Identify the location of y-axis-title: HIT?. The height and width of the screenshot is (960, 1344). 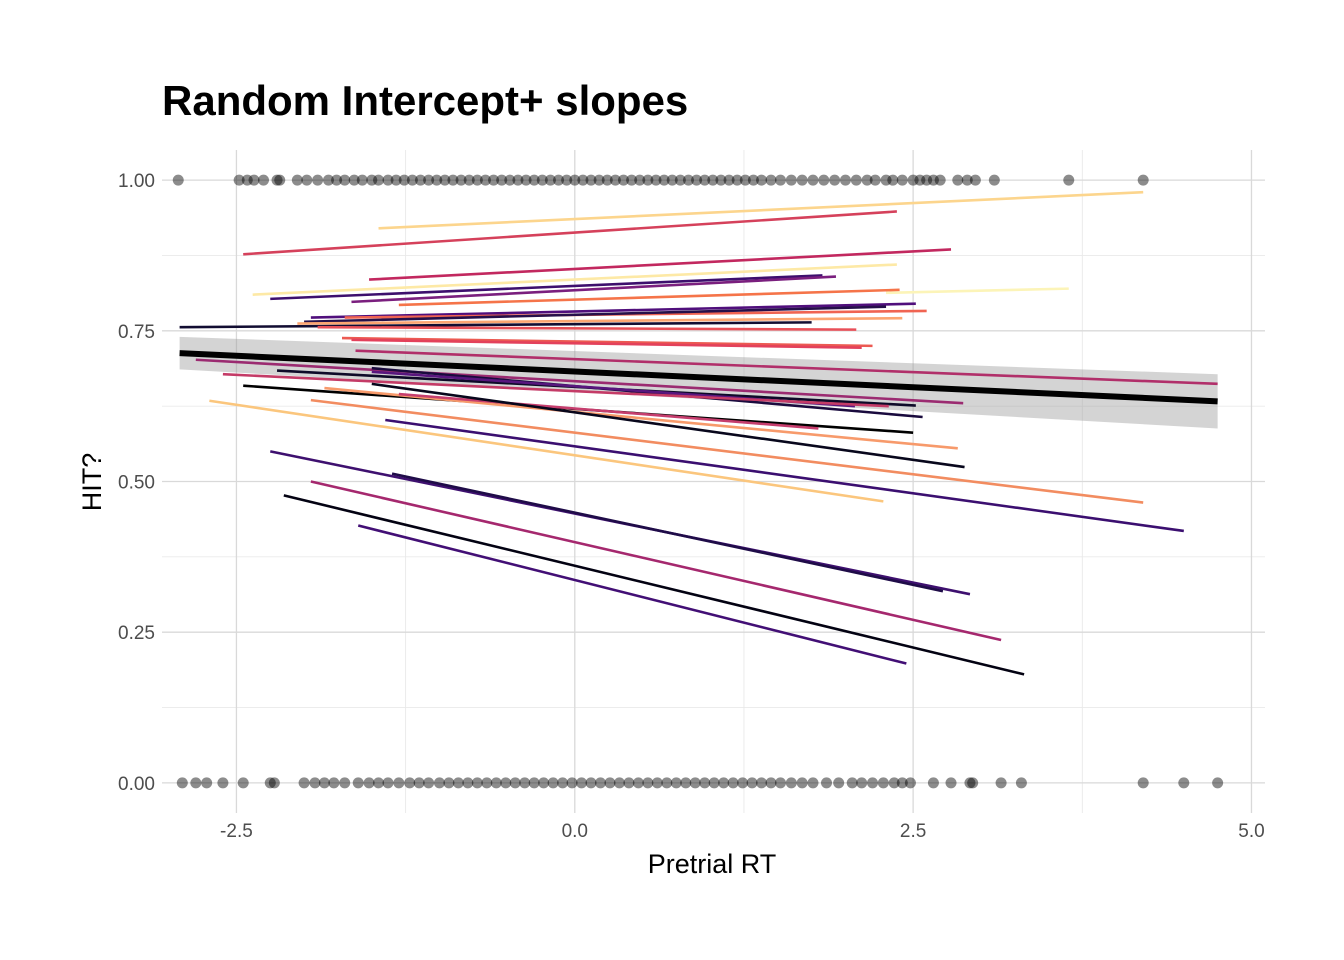
(92, 482).